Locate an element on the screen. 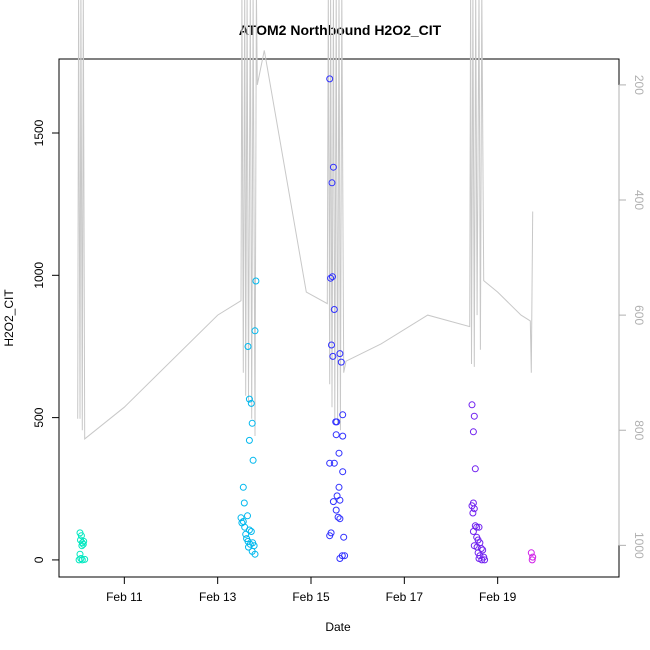 The image size is (650, 650). y-axis: 0 500 1000 1500 is located at coordinates (46, 341).